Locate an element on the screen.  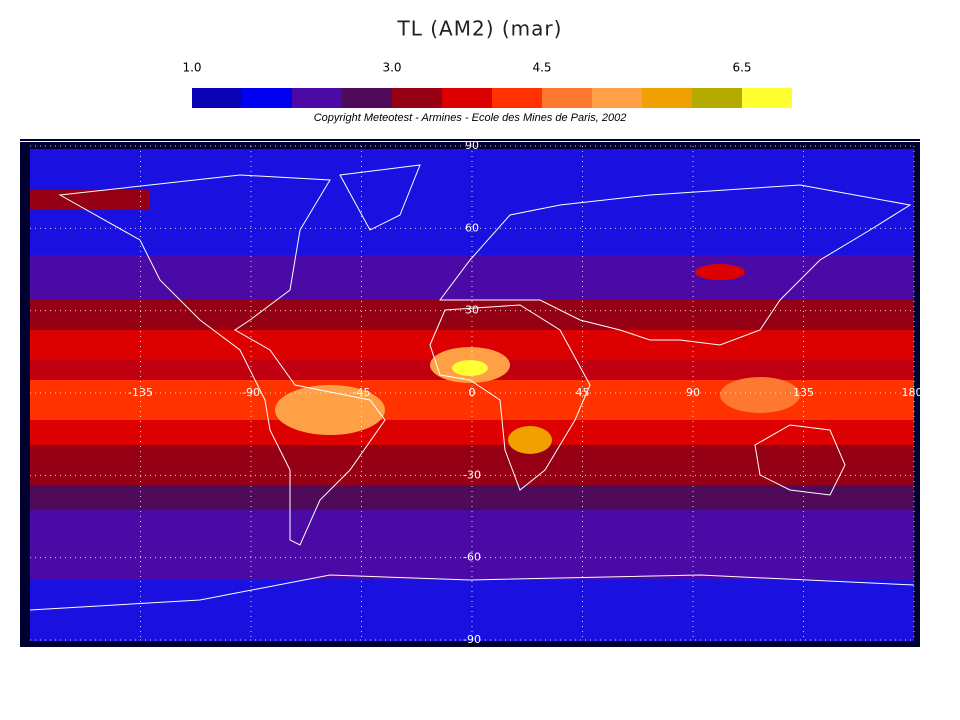
lon-label: -45 is located at coordinates (362, 392).